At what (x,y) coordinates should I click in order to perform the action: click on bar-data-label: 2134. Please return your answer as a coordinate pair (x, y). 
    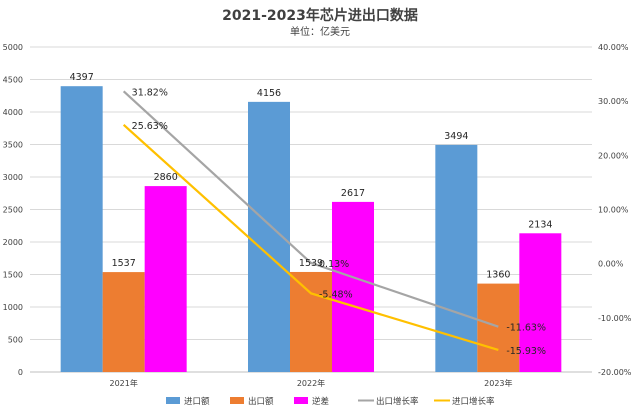
    Looking at the image, I should click on (540, 224).